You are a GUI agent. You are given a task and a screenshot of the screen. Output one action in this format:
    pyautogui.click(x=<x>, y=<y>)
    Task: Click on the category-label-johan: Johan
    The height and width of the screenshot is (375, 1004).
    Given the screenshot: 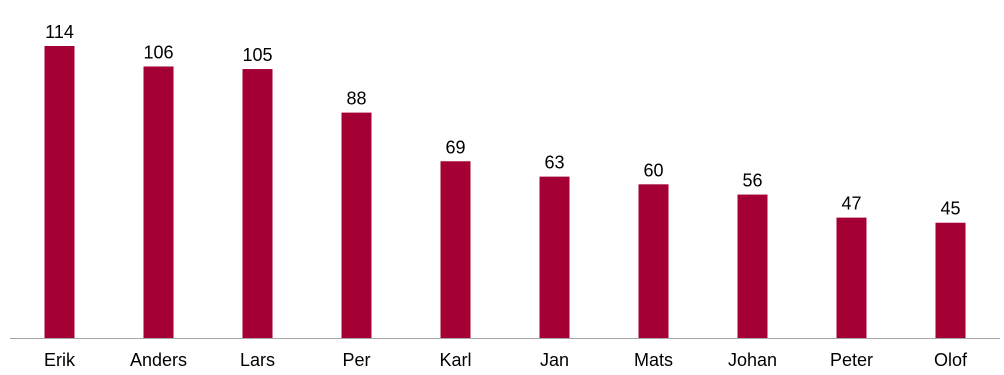 What is the action you would take?
    pyautogui.click(x=752, y=360)
    